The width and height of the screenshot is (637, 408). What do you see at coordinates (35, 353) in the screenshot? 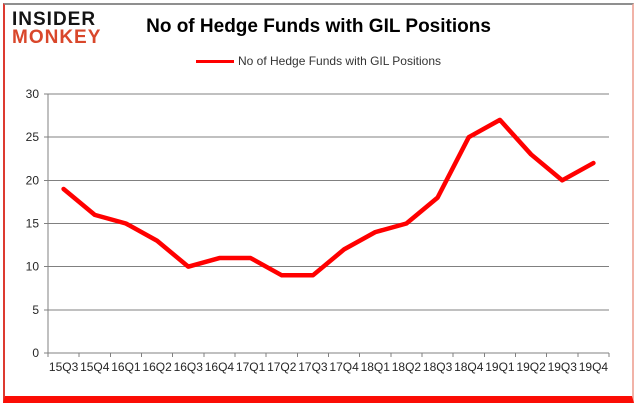
I see `y-tick-label: 0` at bounding box center [35, 353].